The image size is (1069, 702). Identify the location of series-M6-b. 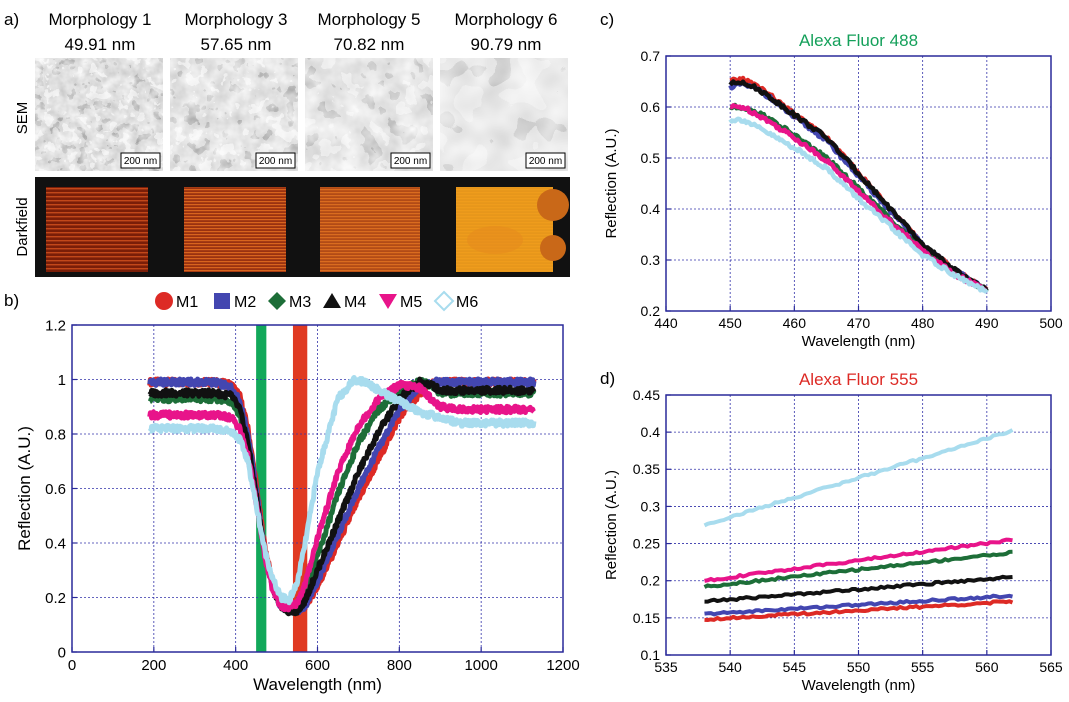
(342, 490).